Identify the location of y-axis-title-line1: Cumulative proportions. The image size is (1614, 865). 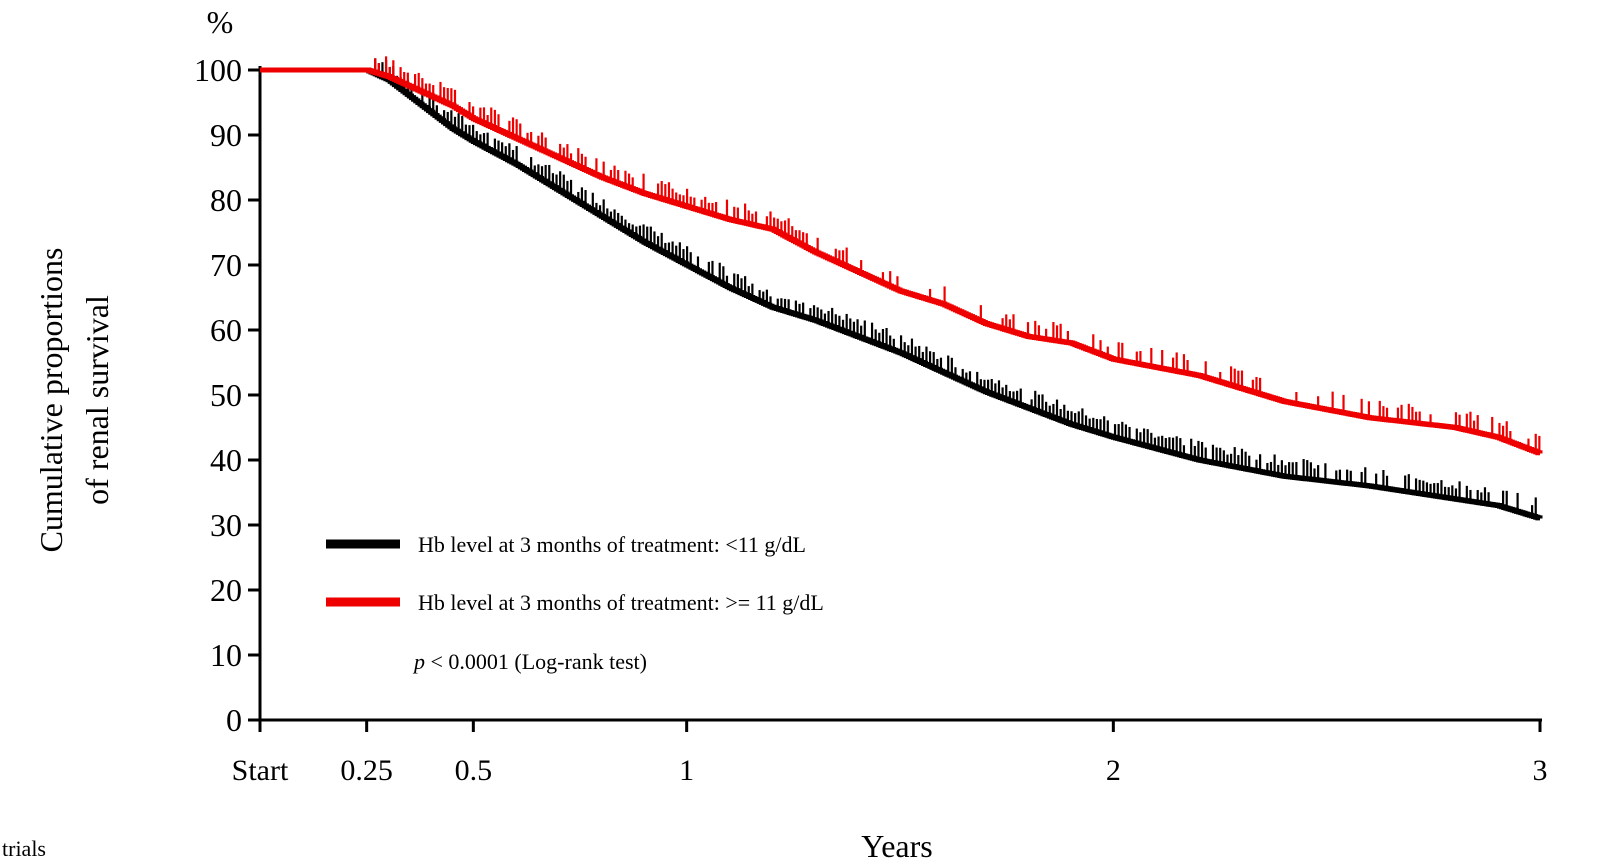
(51, 400).